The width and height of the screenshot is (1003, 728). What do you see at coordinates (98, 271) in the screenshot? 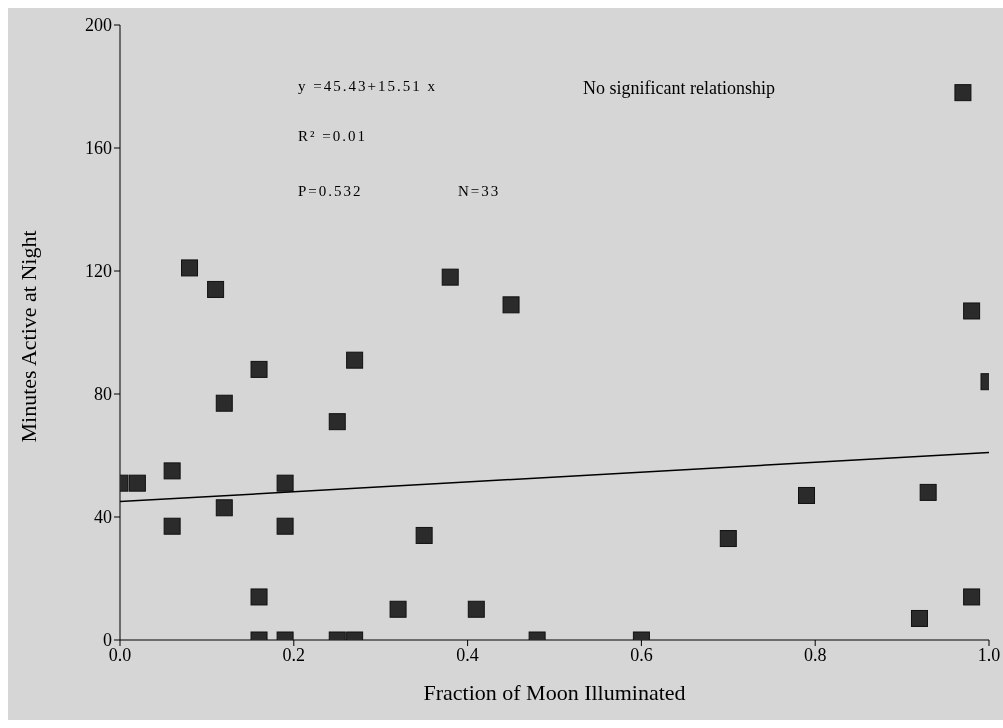
I see `y-tick-label: 120` at bounding box center [98, 271].